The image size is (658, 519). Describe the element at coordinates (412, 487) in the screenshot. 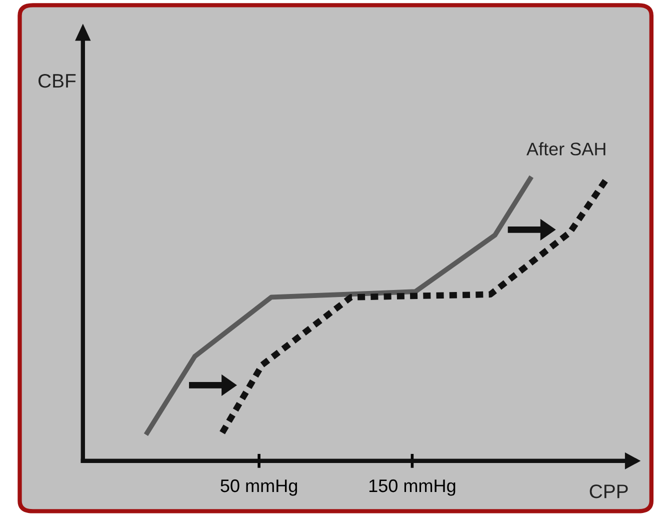

I see `x-tick-label: 150 mmHg` at that location.